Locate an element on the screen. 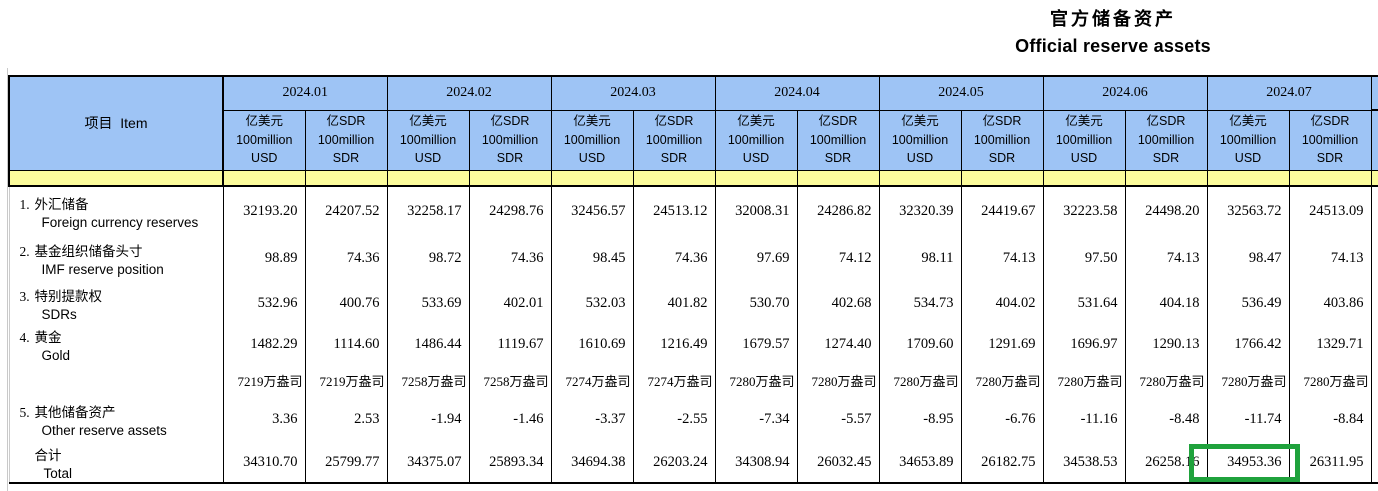 This screenshot has height=491, width=1378. item-name-en: Gold is located at coordinates (56, 355).